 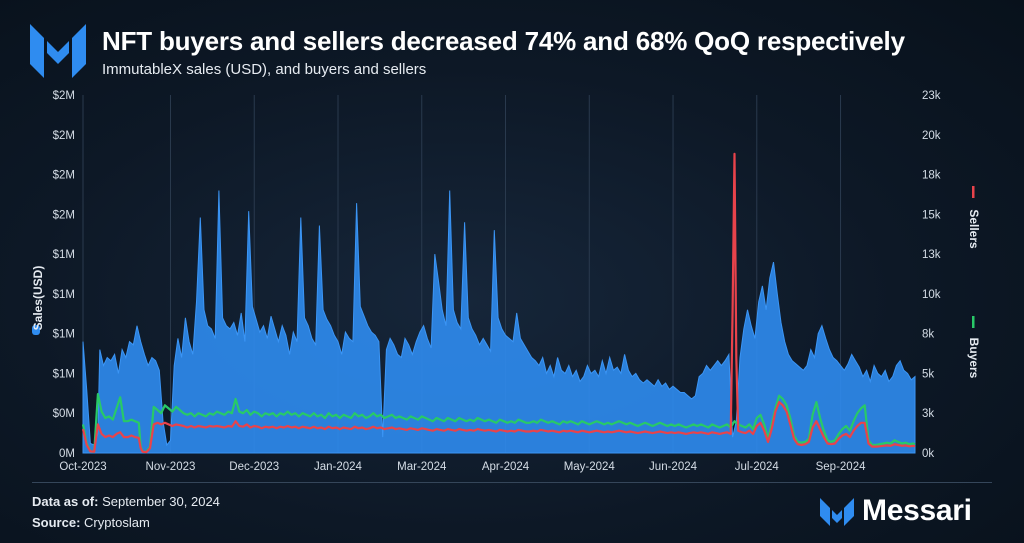 I want to click on y-axis-right: 0k 3k 5k 8k 10k 13k 15k 18k 20k 23k, so click(x=931, y=275).